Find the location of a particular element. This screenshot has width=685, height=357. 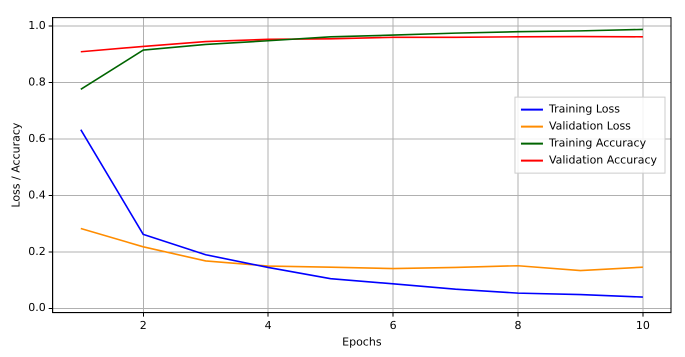

y-tick-label: 0.6 is located at coordinates (37, 138).